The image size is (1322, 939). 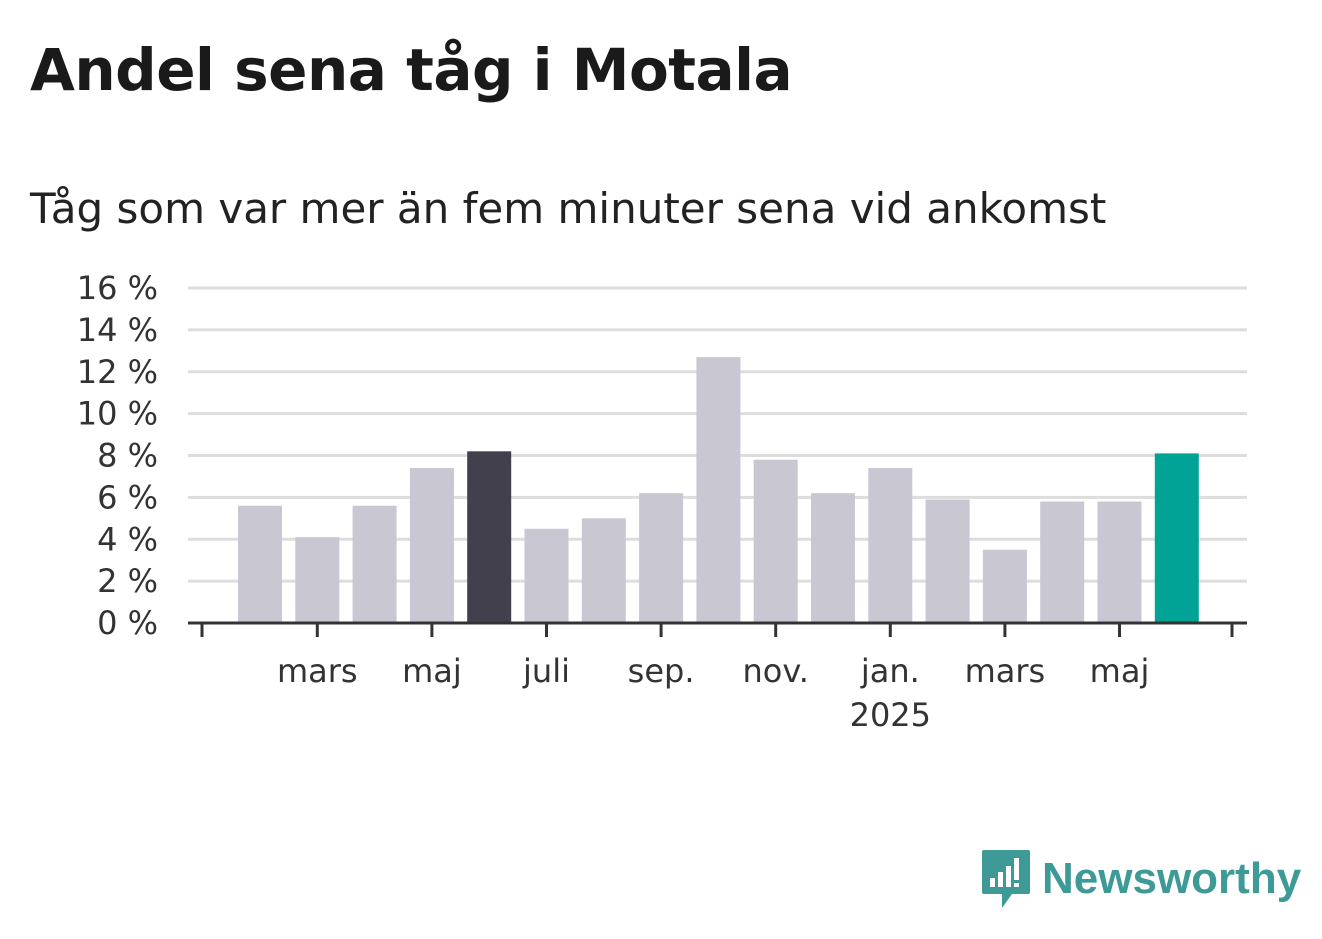 I want to click on y-axis-labels: 0 % 2 % 4 % 6 %8 % 10 % 12 % 14 % 16 %, so click(x=117, y=455).